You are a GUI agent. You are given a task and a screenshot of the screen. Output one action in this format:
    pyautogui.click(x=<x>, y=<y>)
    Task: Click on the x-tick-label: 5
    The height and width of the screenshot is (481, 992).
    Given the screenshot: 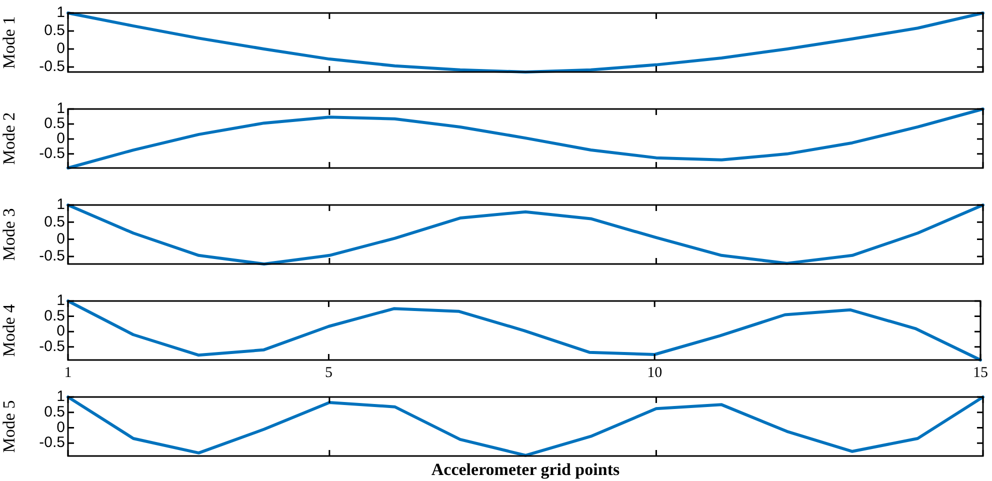 What is the action you would take?
    pyautogui.click(x=328, y=372)
    